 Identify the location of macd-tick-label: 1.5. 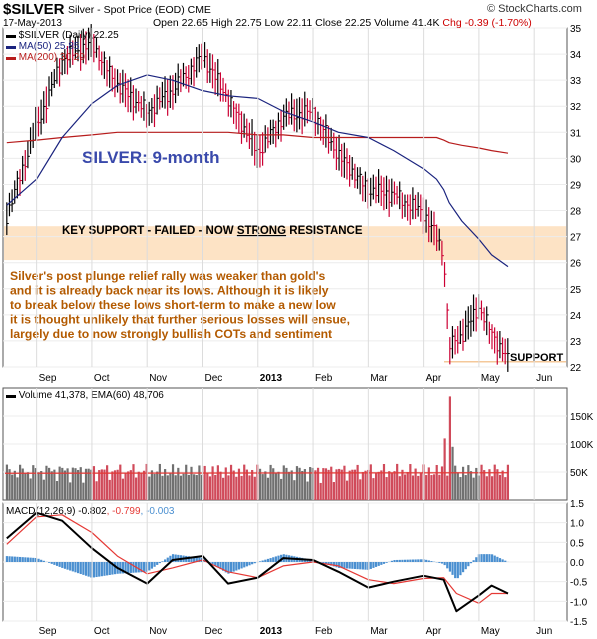
(577, 504).